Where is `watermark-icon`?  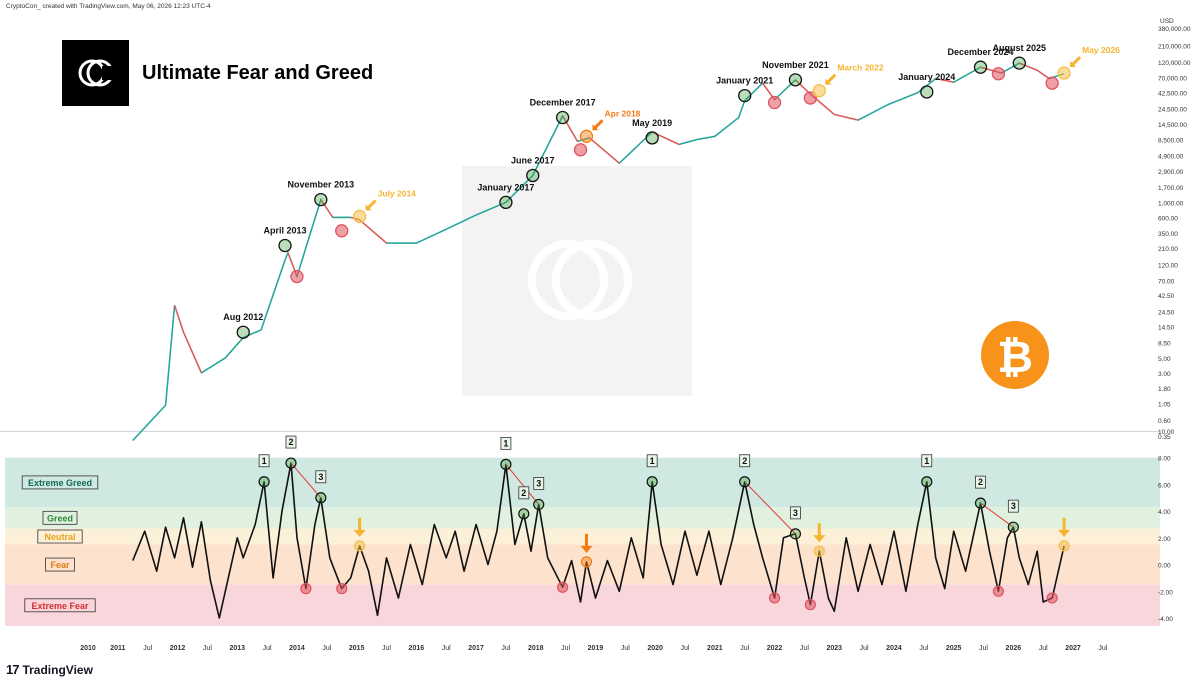
watermark-icon is located at coordinates (568, 280).